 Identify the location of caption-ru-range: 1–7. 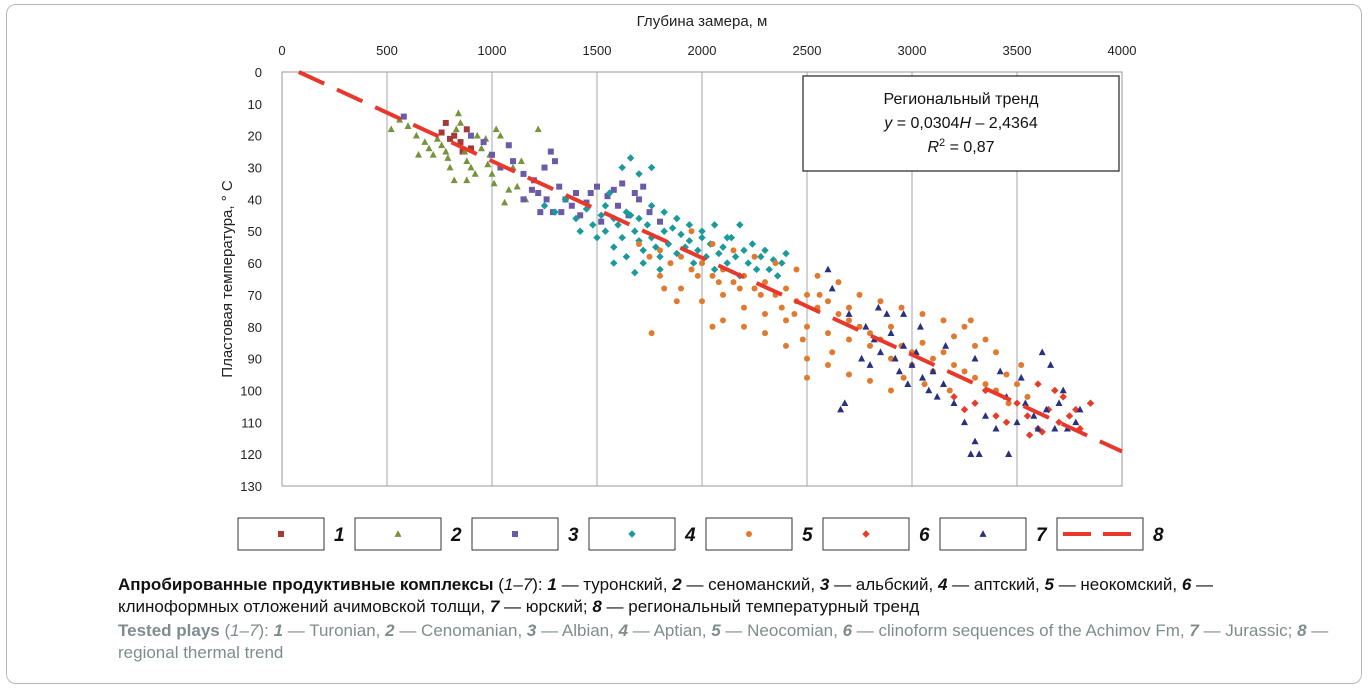
(518, 584).